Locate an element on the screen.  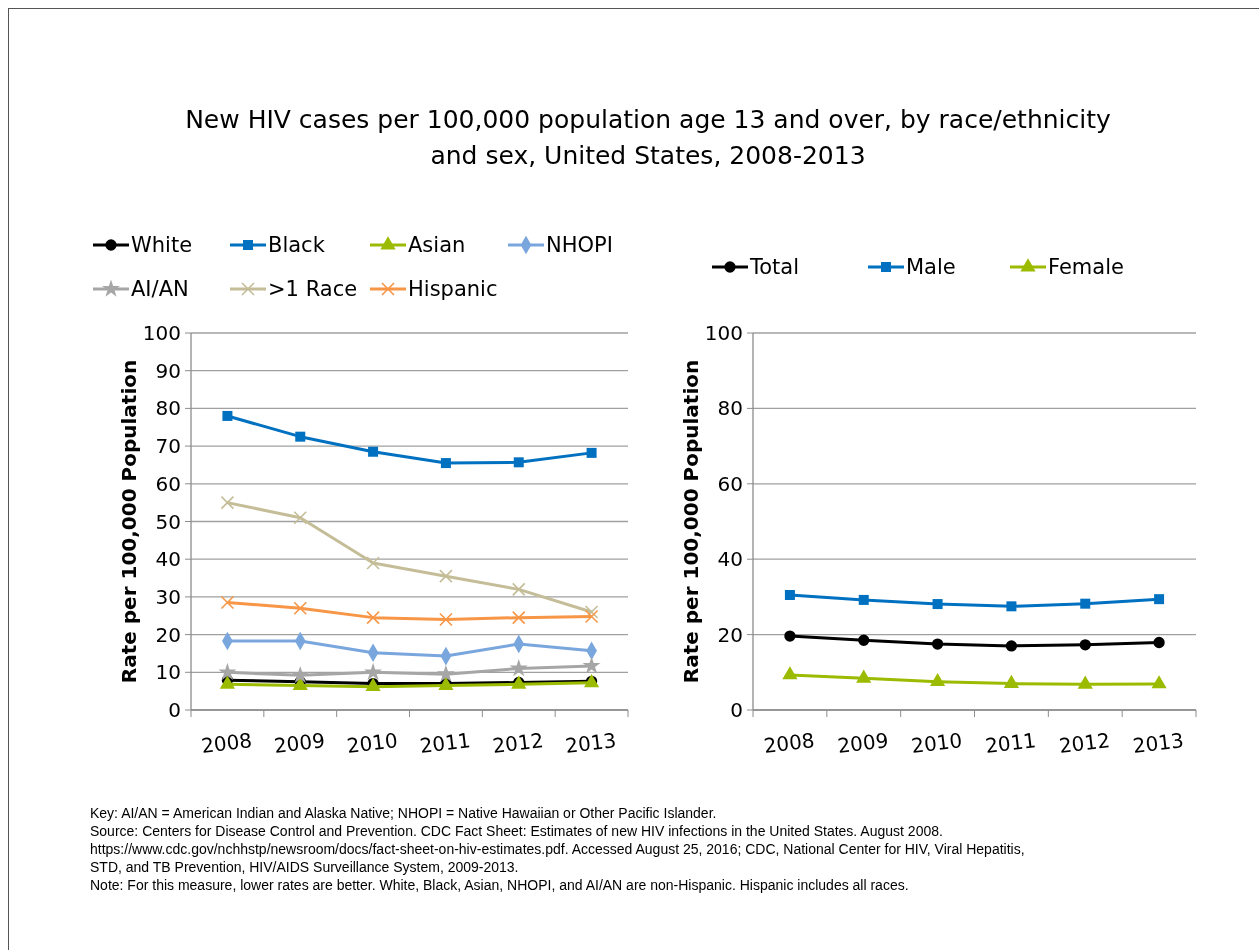
y-tick-label: 70 is located at coordinates (168, 446).